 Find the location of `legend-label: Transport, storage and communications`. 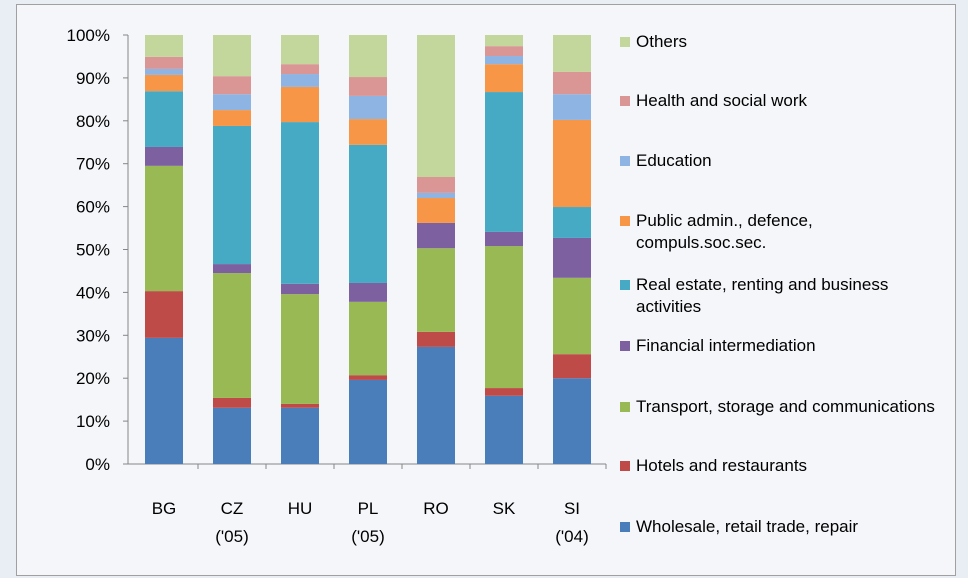

legend-label: Transport, storage and communications is located at coordinates (785, 406).